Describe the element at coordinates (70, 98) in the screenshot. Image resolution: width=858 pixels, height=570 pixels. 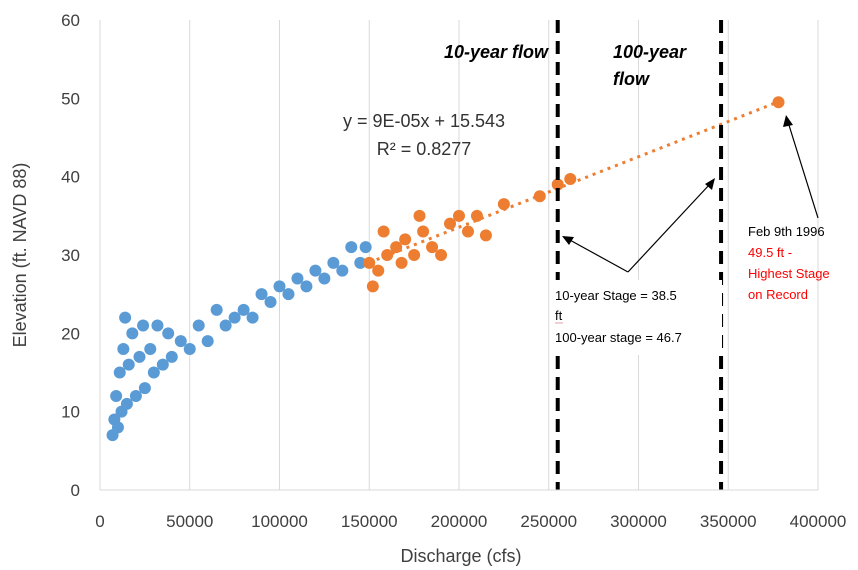
I see `y-tick-label: 50` at that location.